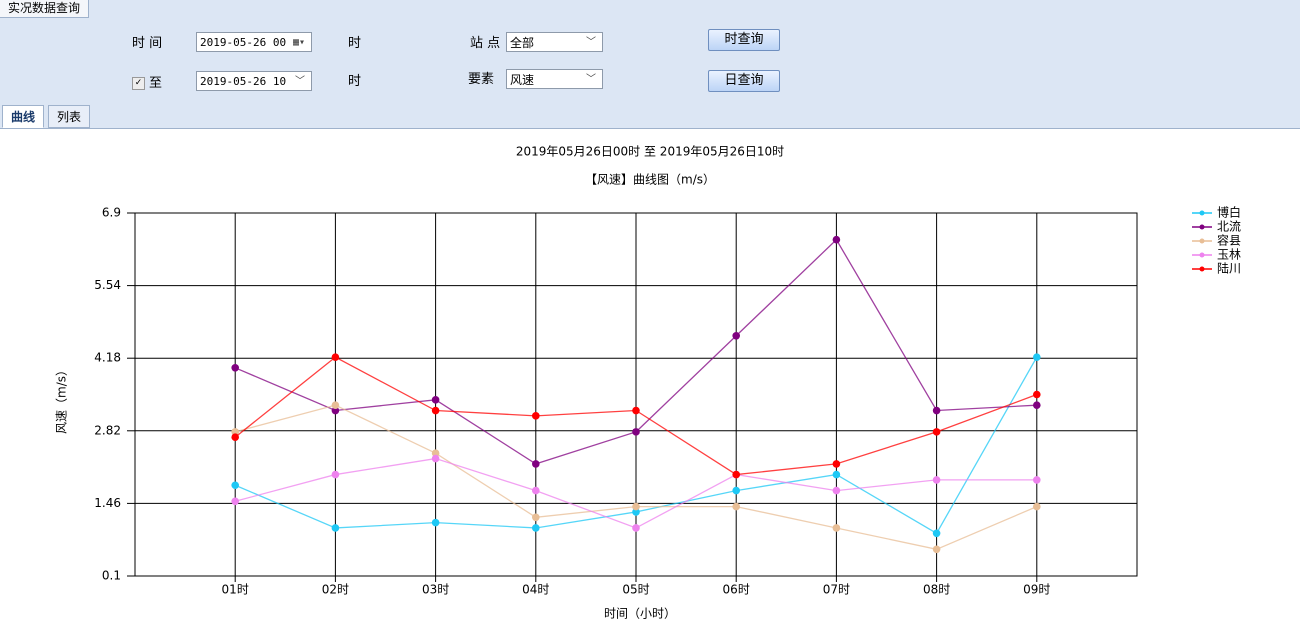 The width and height of the screenshot is (1300, 633). What do you see at coordinates (1229, 227) in the screenshot?
I see `legend-label: 北流` at bounding box center [1229, 227].